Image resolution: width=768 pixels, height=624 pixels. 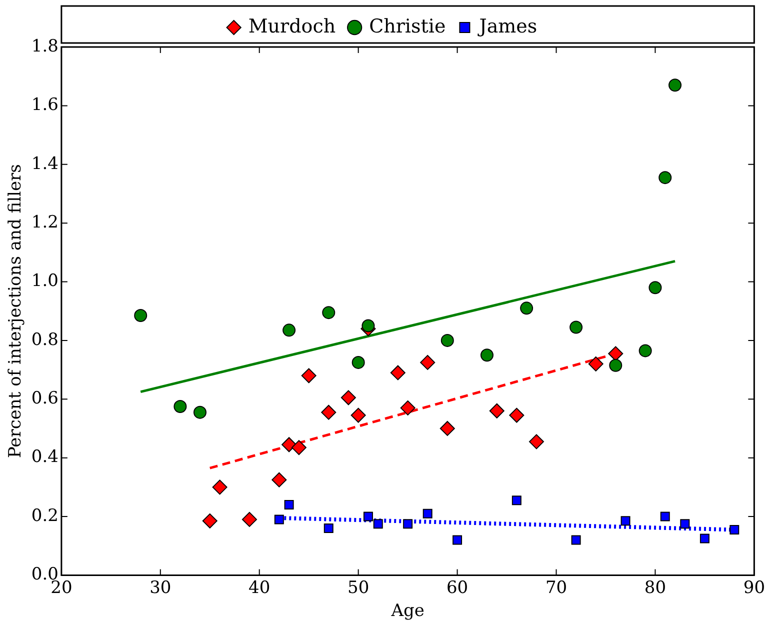 What do you see at coordinates (44, 105) in the screenshot?
I see `y-tick-label: 1.6` at bounding box center [44, 105].